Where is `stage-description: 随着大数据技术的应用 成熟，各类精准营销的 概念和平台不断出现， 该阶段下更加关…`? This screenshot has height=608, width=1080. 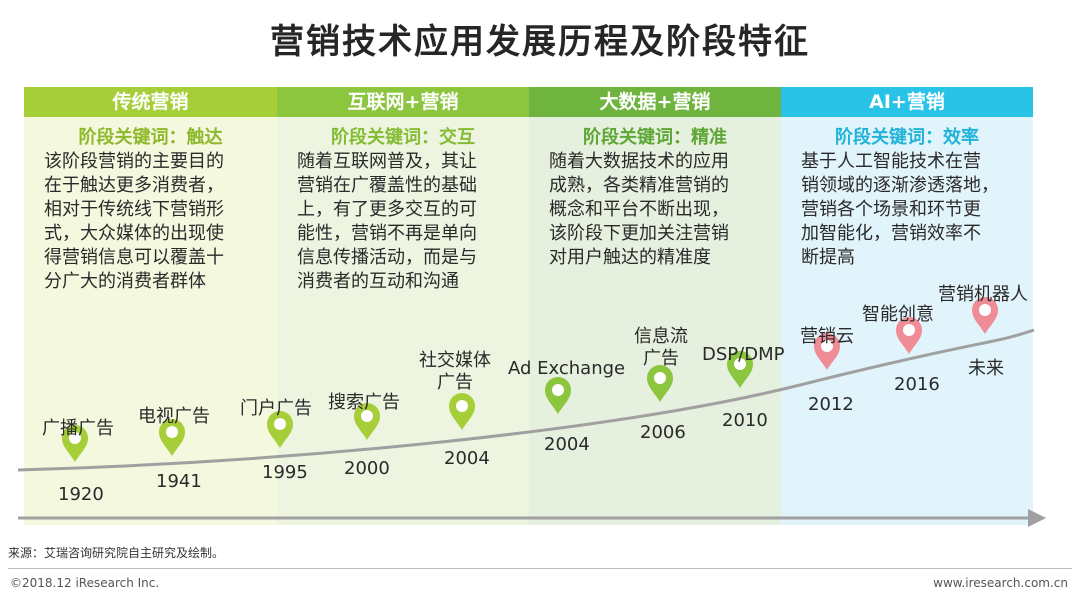
stage-description: 随着大数据技术的应用 成熟，各类精准营销的 概念和平台不断出现， 该阶段下更加关… is located at coordinates (658, 210).